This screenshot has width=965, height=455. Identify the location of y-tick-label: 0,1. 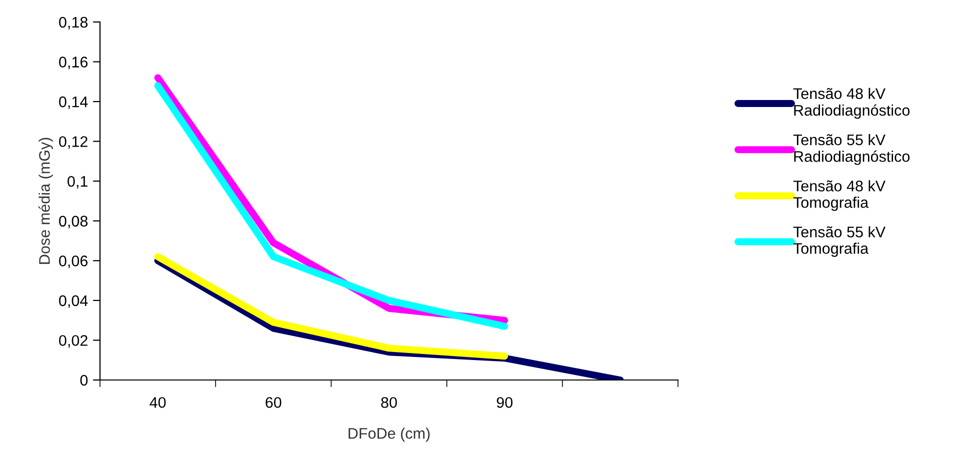
(78, 182).